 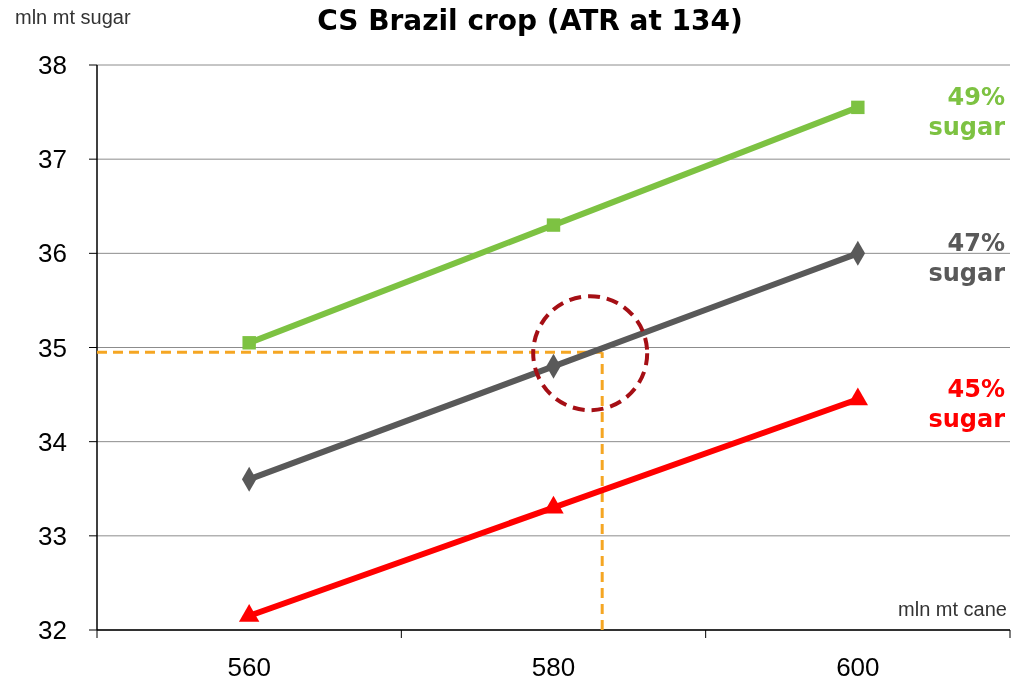 What do you see at coordinates (52, 253) in the screenshot?
I see `y-tick-label: 36` at bounding box center [52, 253].